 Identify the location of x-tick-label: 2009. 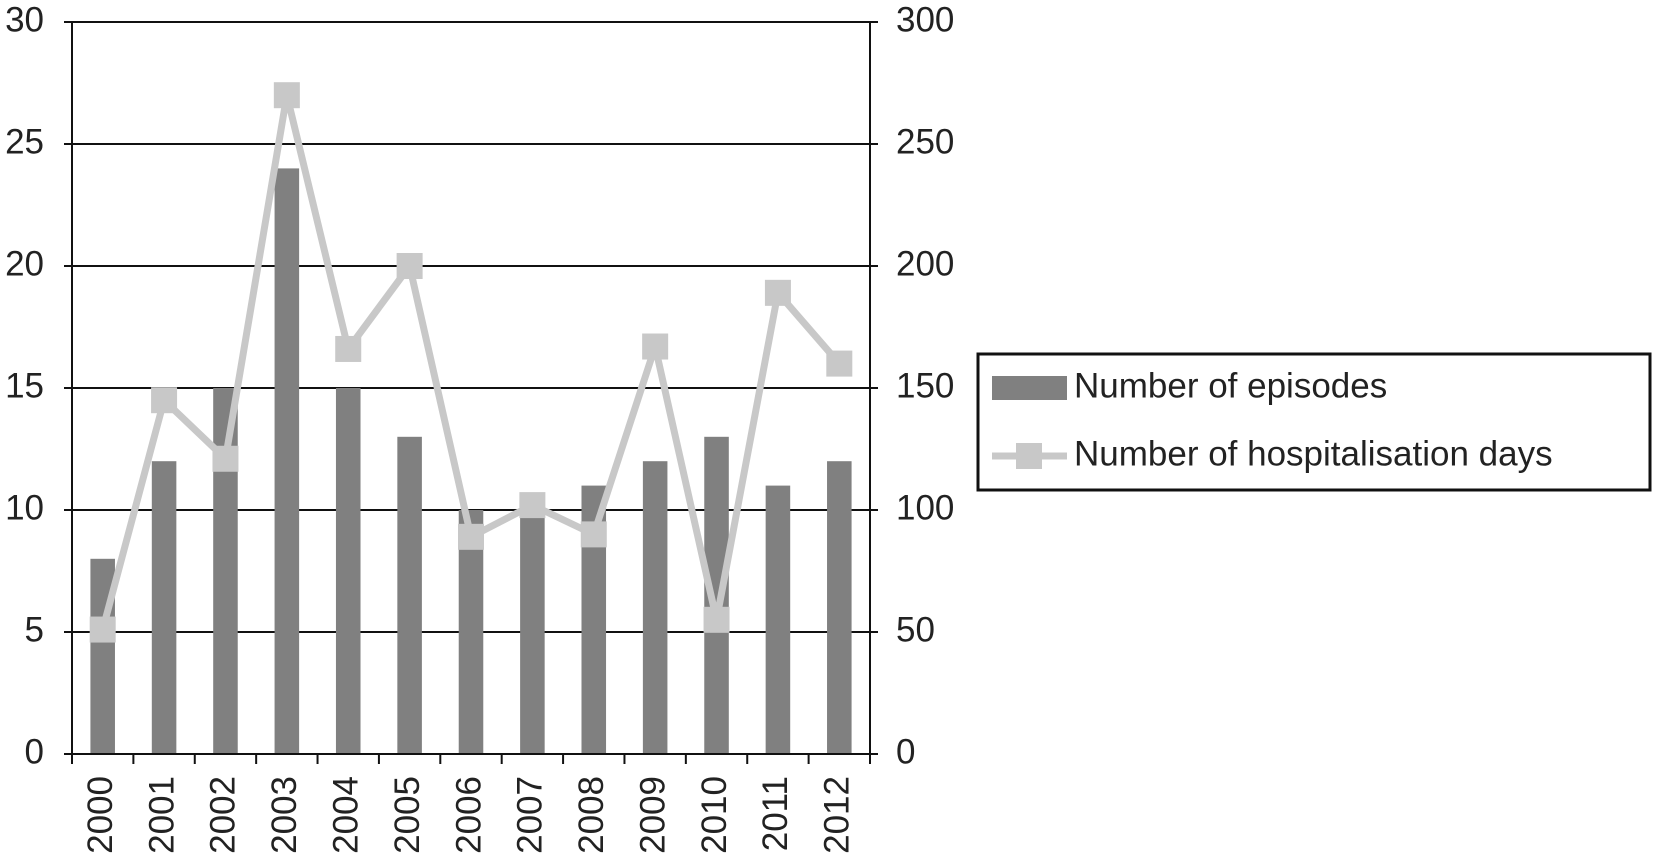
(652, 815).